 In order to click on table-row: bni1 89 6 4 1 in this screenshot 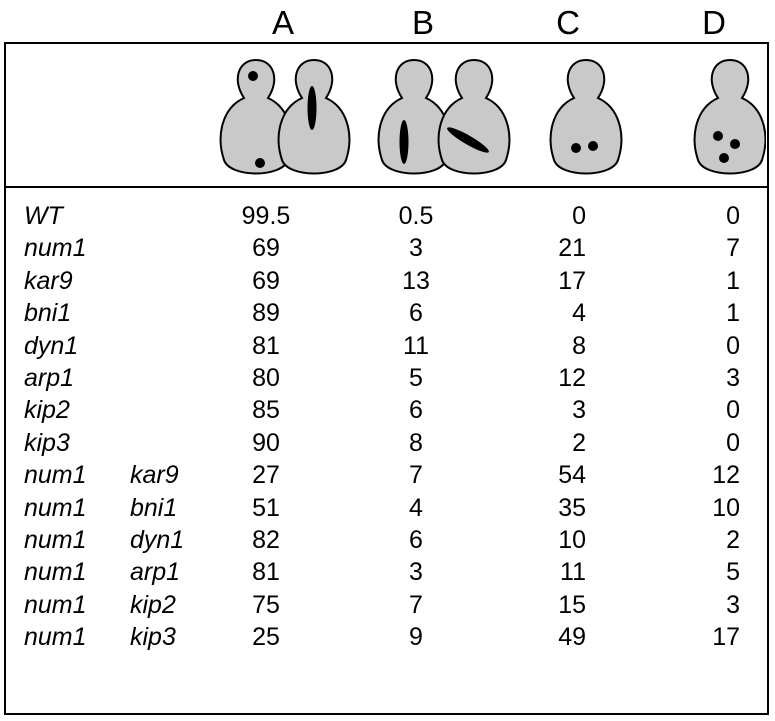, I will do `click(386, 313)`.